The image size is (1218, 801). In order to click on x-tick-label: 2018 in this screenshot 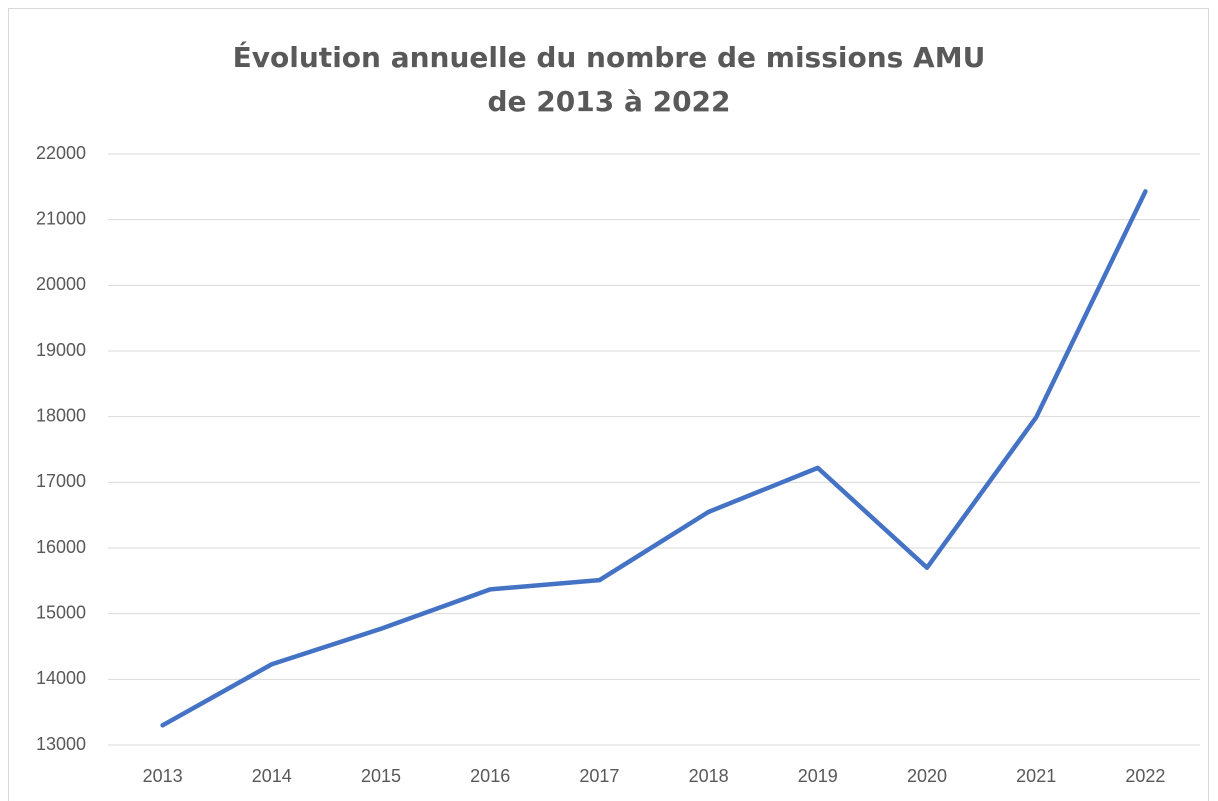, I will do `click(709, 776)`.